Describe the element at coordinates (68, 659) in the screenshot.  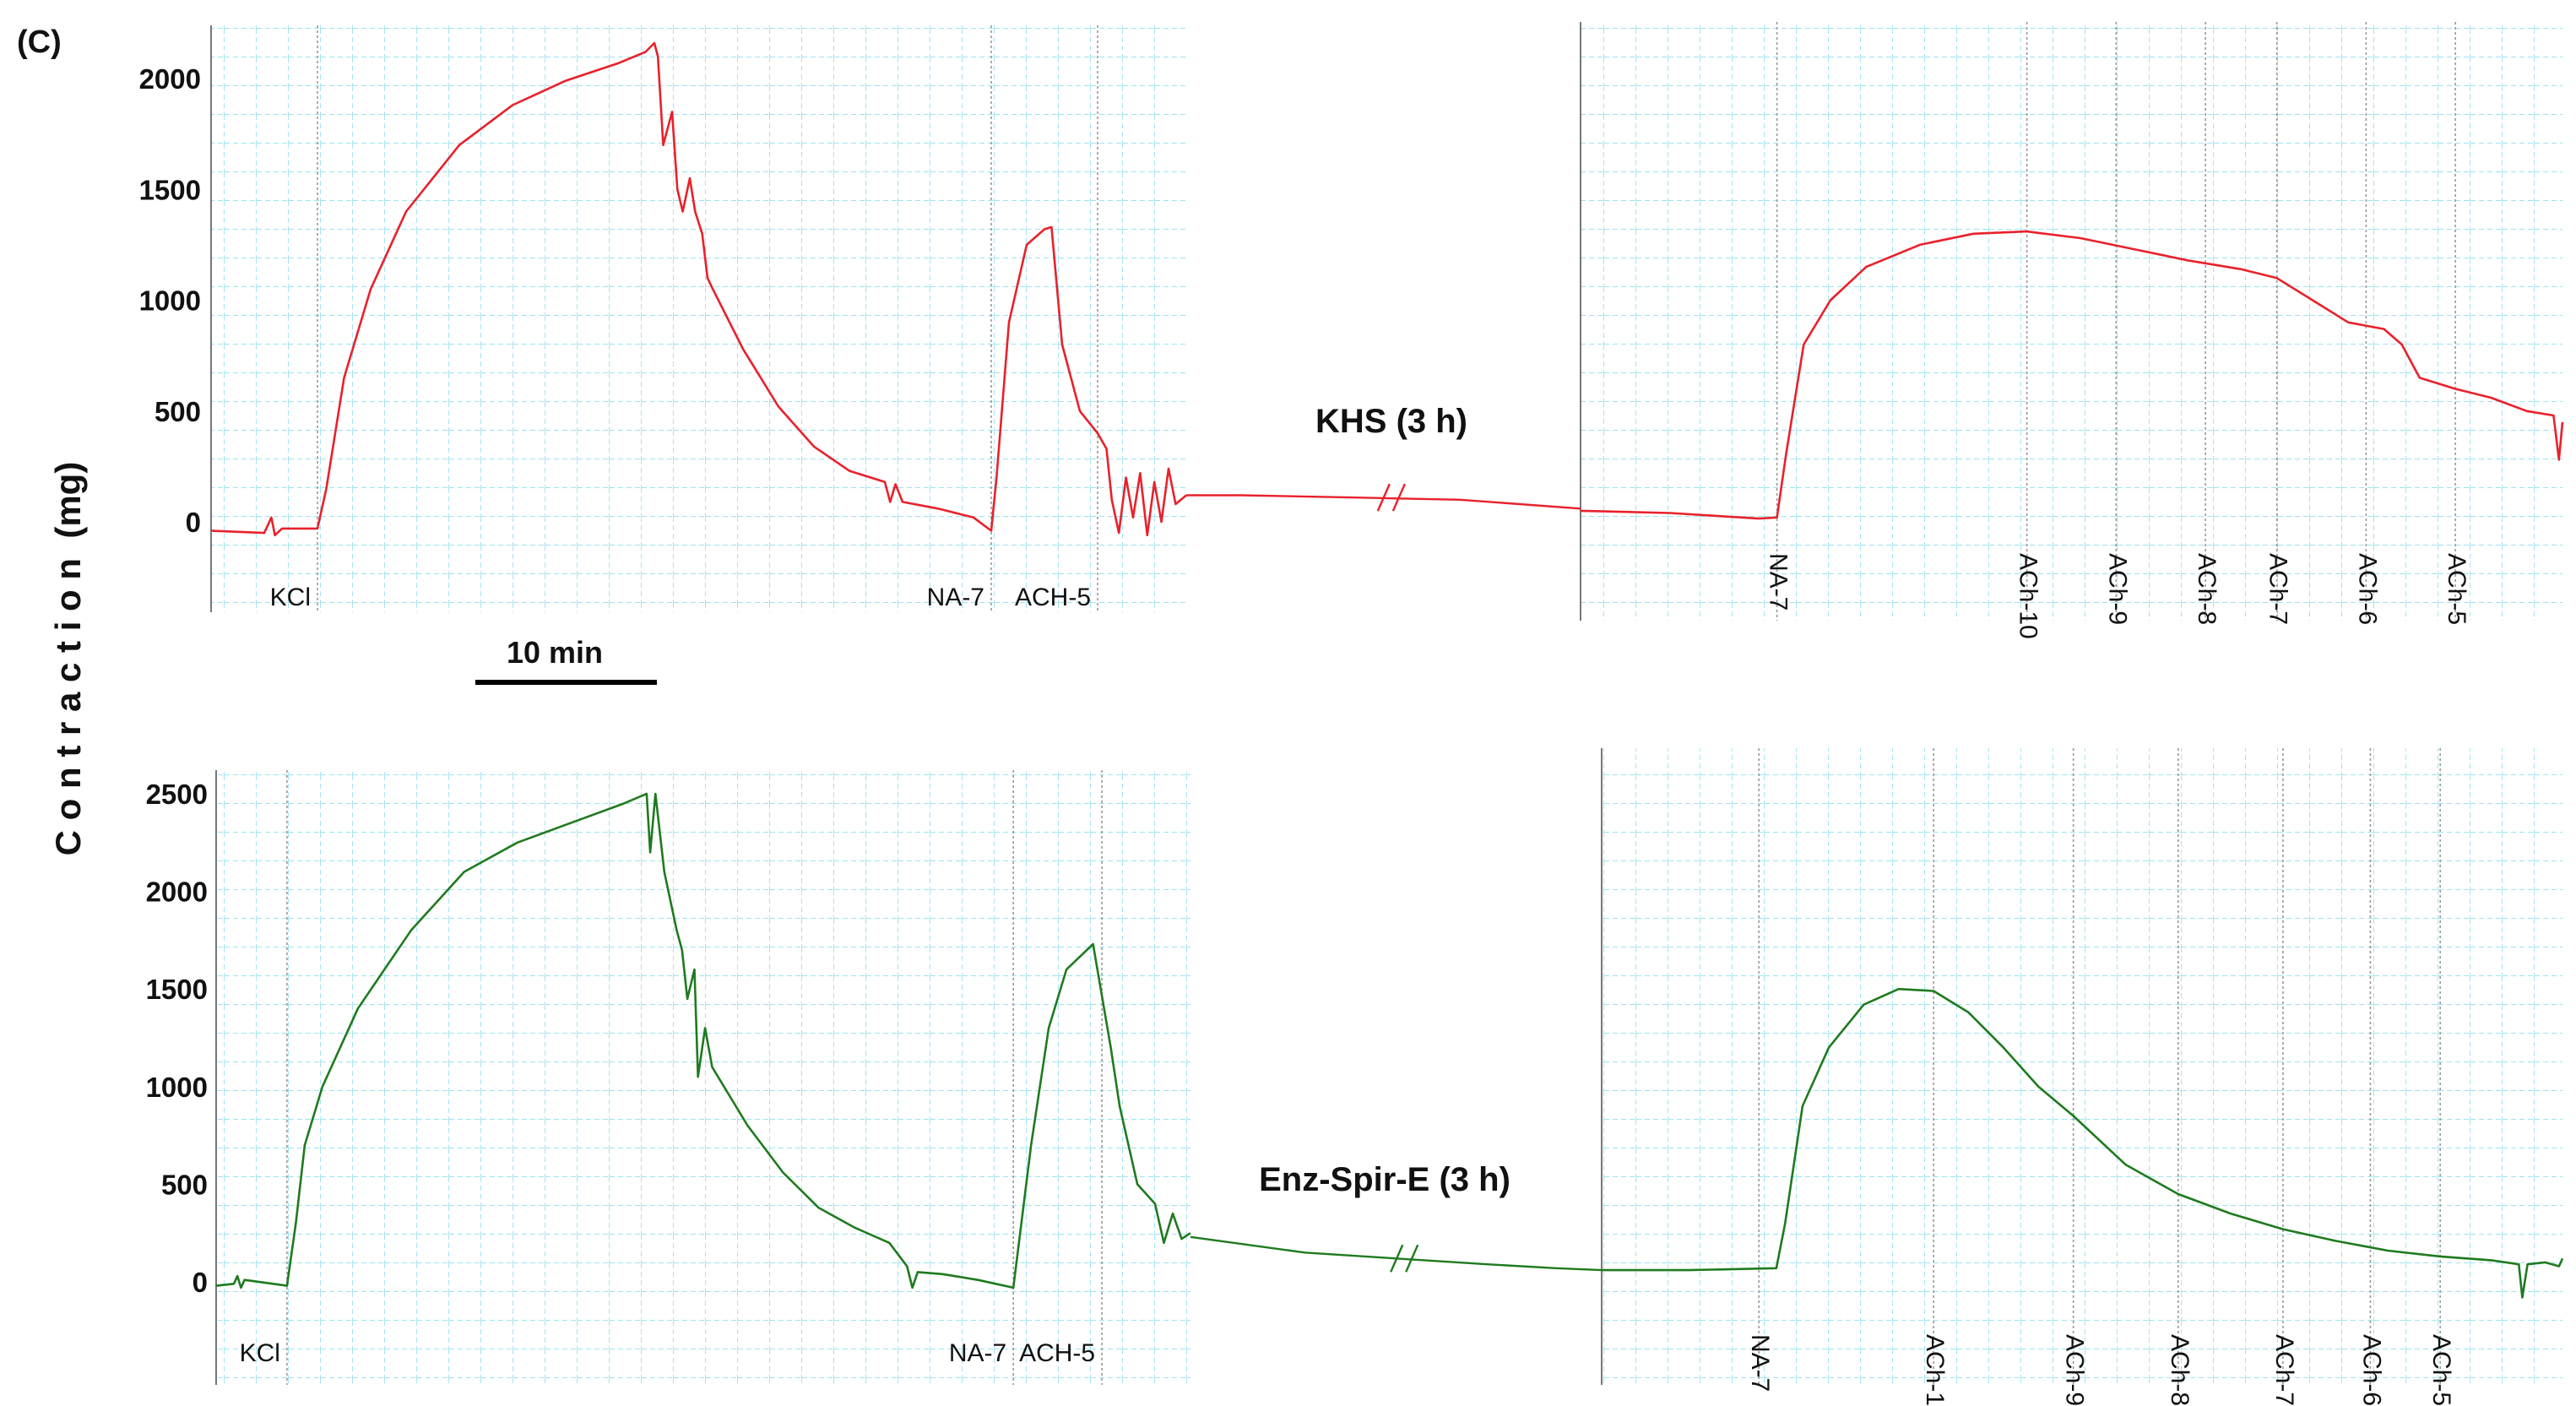
I see `y-axis-label: C o n t r a c t i o n (mg)` at that location.